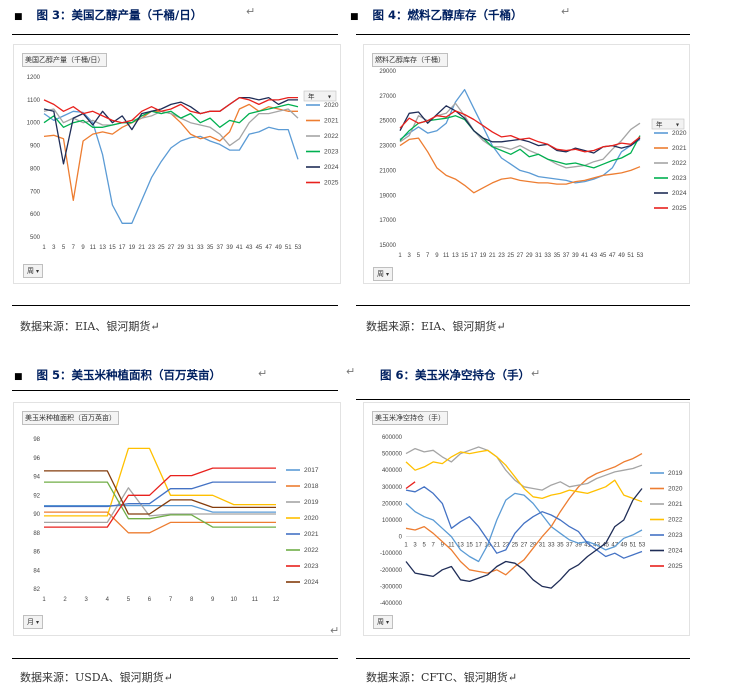 The image size is (746, 692). What do you see at coordinates (419, 256) in the screenshot?
I see `x-tick-label: 5` at bounding box center [419, 256].